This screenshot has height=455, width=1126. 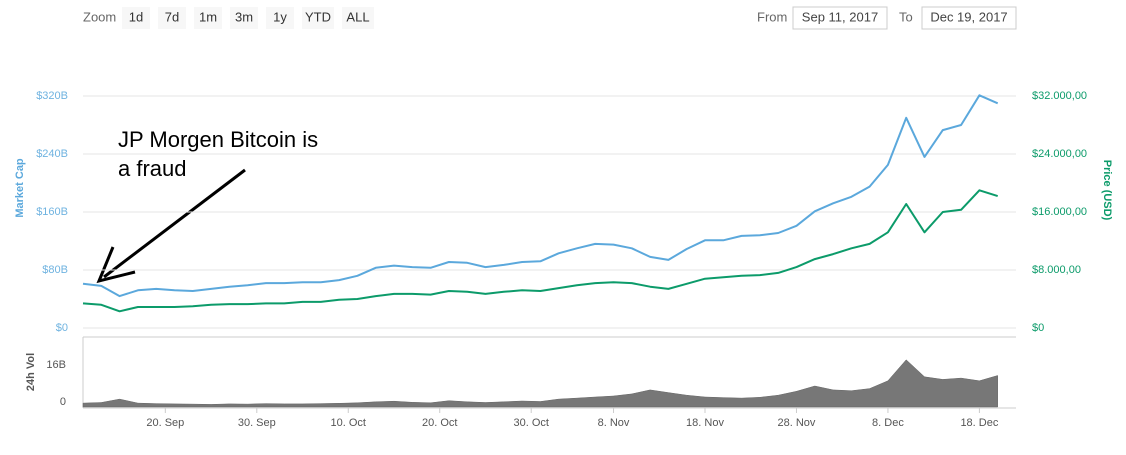 I want to click on x-tick-label: 18. Nov, so click(x=705, y=423).